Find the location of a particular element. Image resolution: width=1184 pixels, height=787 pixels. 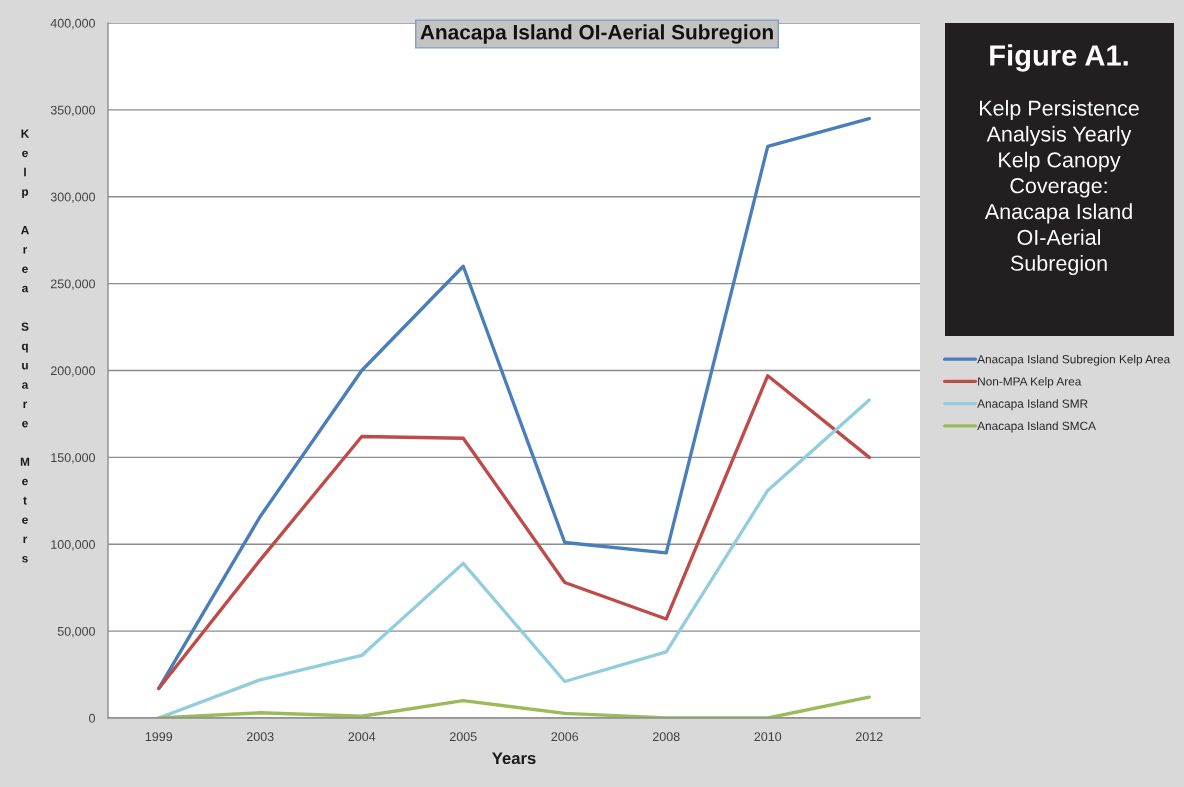

legend-label: Non-MPA Kelp Area is located at coordinates (1030, 382).